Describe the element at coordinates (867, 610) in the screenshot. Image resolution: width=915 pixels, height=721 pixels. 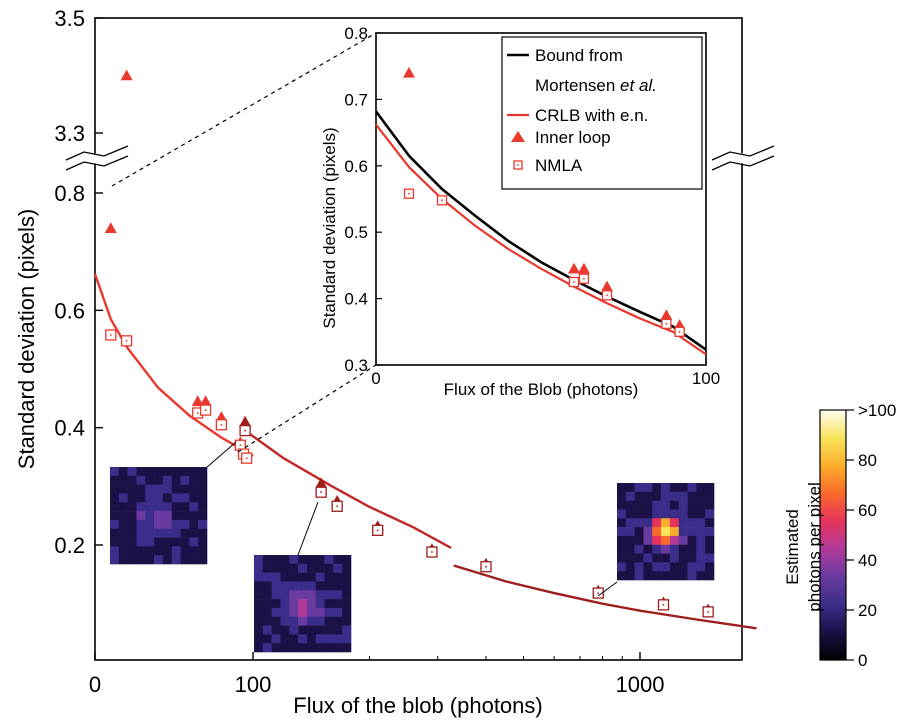
I see `colorbar-tick-label: 20` at that location.